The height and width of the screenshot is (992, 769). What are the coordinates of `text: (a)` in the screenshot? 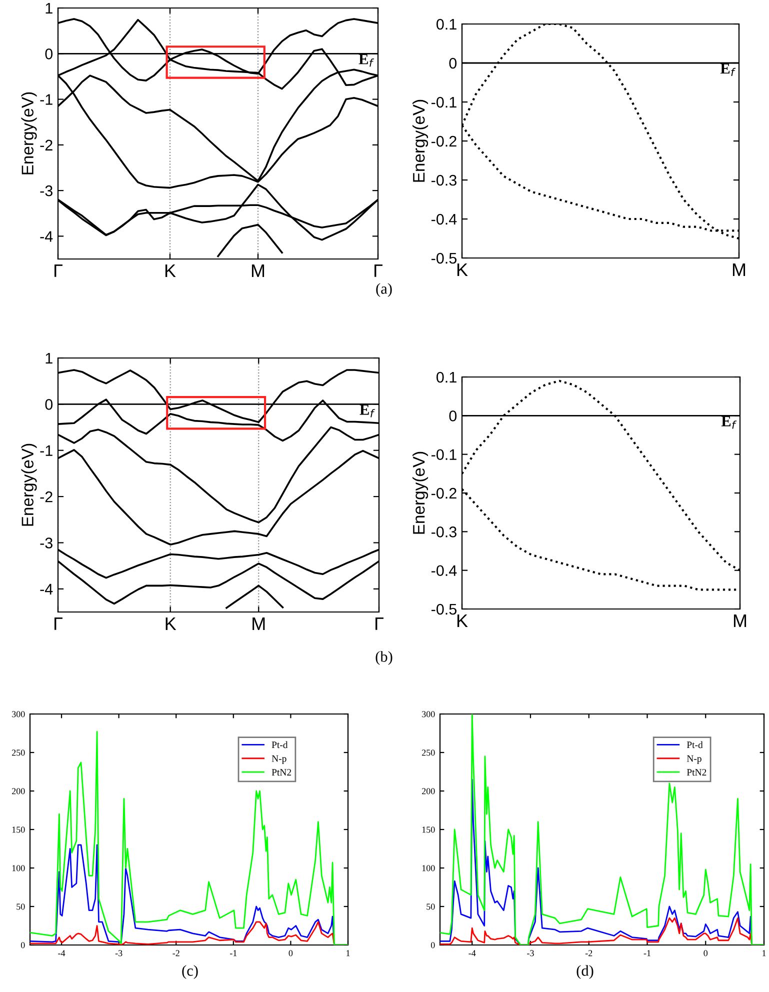 It's located at (384, 290).